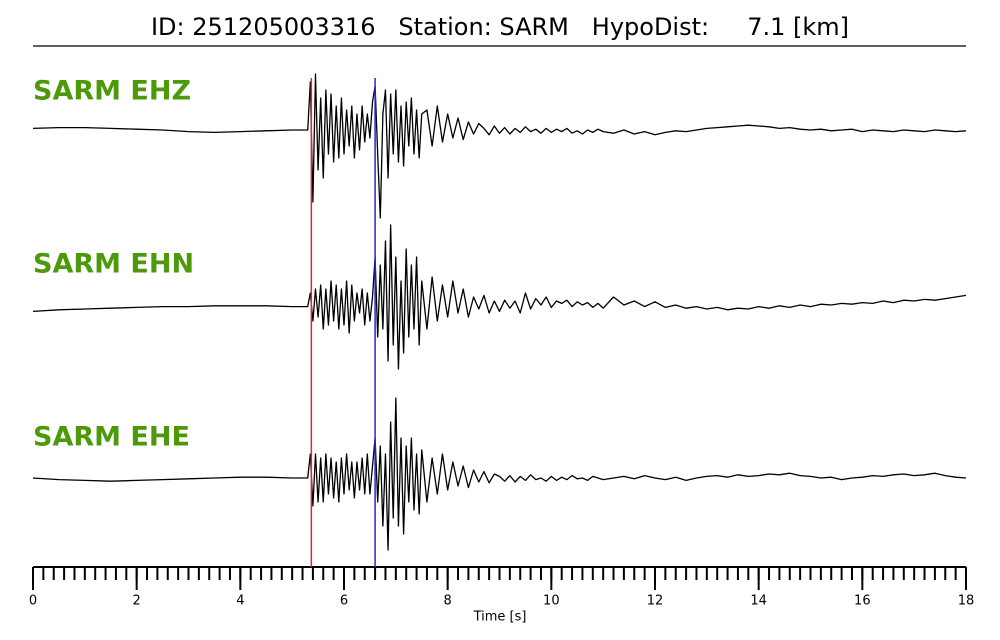 This screenshot has height=640, width=1000. What do you see at coordinates (137, 601) in the screenshot?
I see `x-tick-label: 2` at bounding box center [137, 601].